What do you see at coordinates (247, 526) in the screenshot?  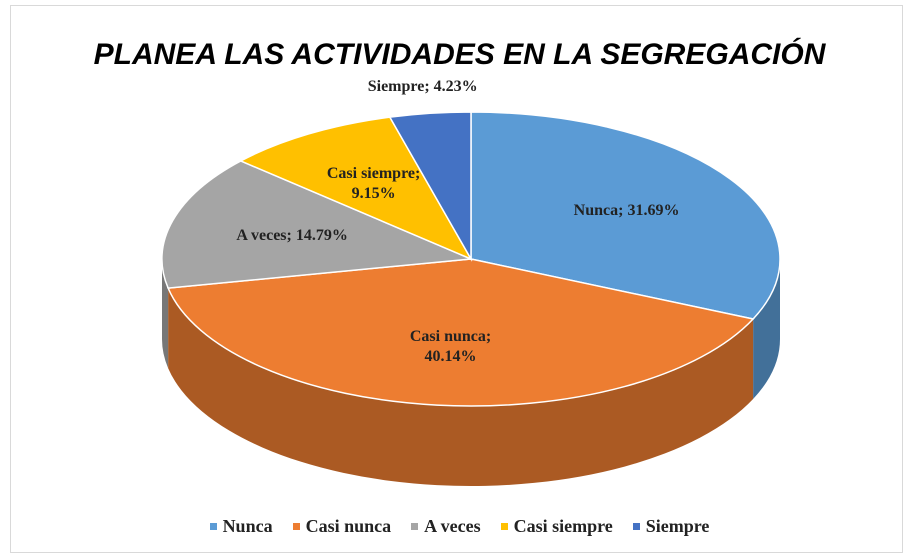 I see `legend-label: Nunca` at bounding box center [247, 526].